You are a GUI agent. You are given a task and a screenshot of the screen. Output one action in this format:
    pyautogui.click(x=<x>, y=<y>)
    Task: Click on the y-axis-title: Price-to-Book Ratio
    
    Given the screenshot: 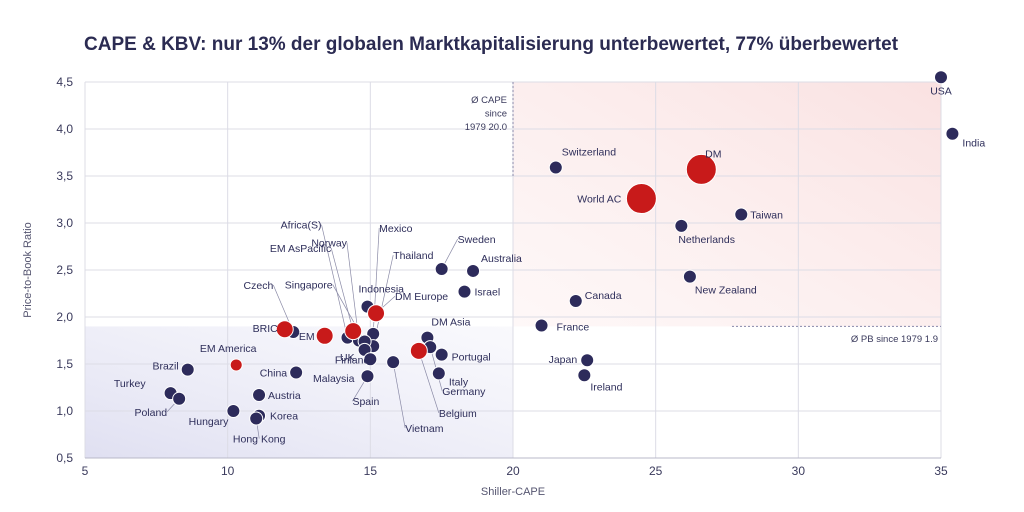 What is the action you would take?
    pyautogui.click(x=28, y=269)
    